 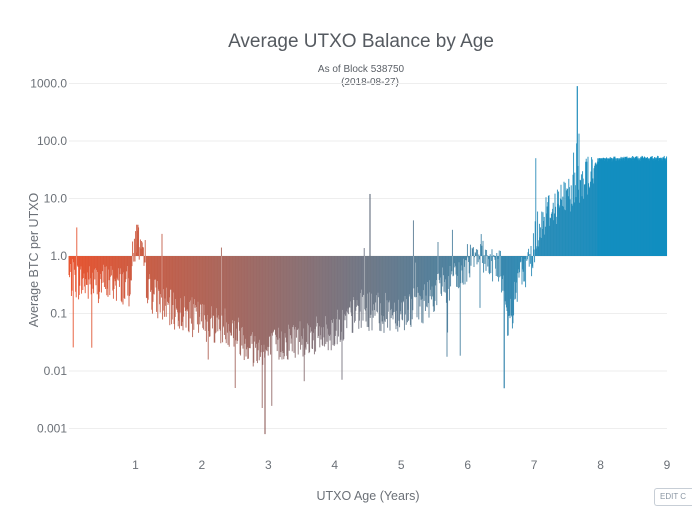 What do you see at coordinates (48, 256) in the screenshot?
I see `y-axis-ticks: 0.001 0.01 0.1 1.0 10.0 100.0 1000.0` at bounding box center [48, 256].